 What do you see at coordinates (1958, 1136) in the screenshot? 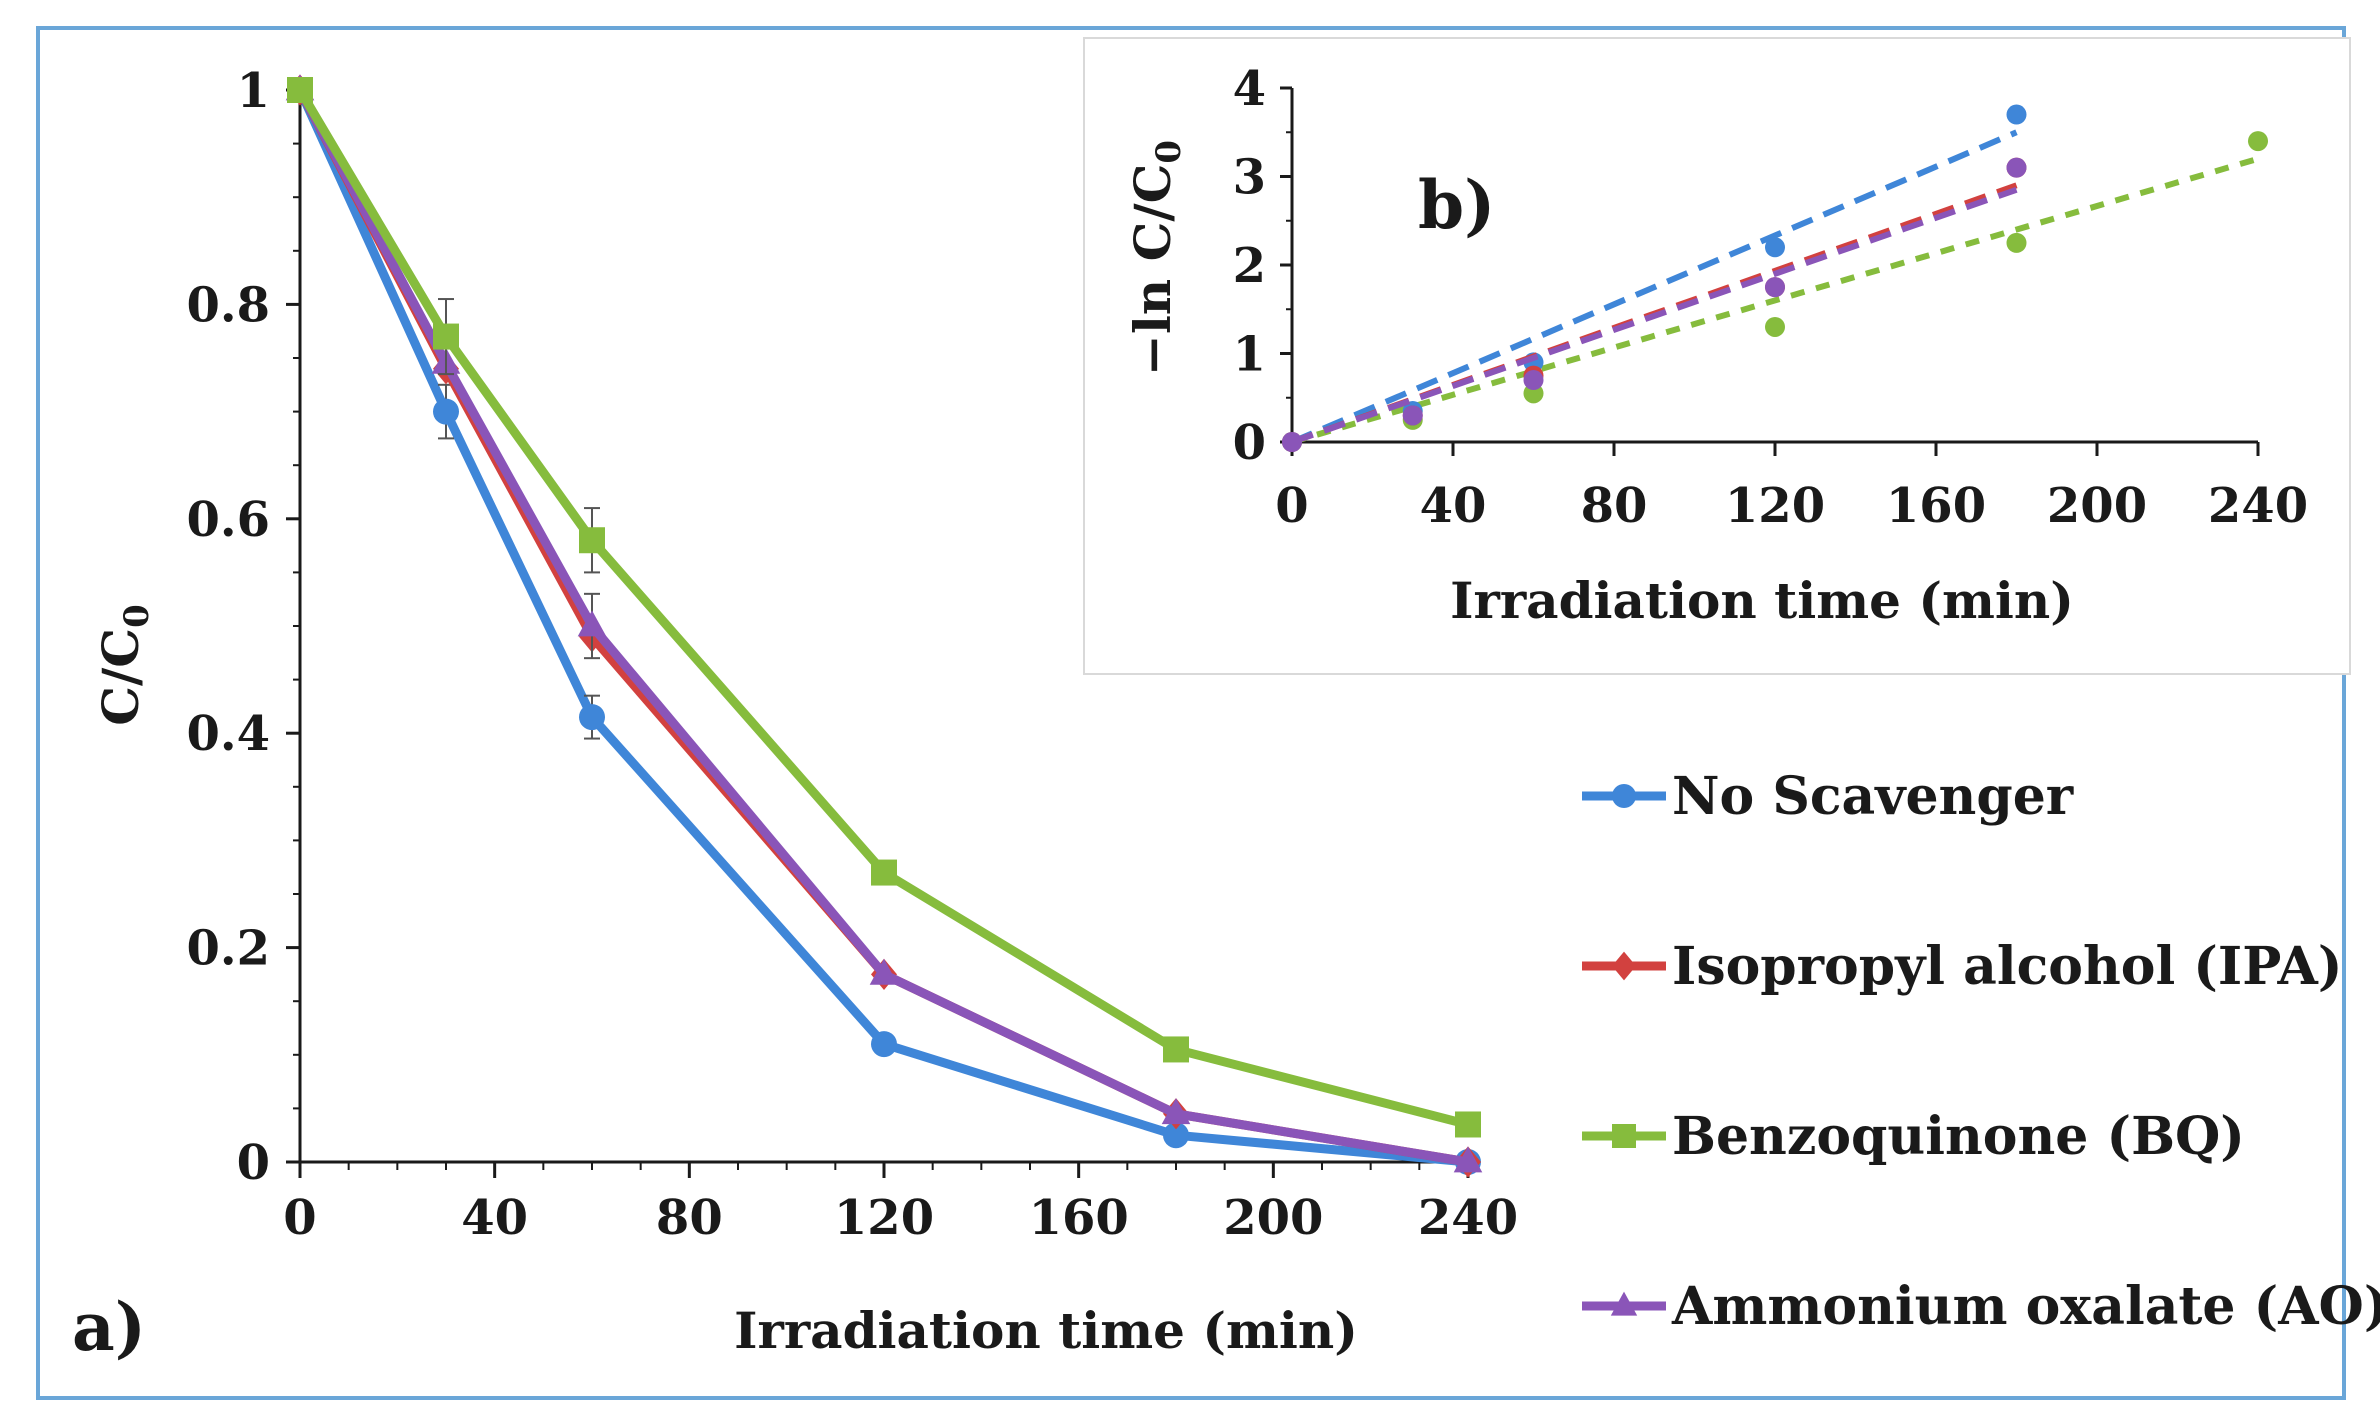
I see `legend-label: Benzoquinone (BQ)` at bounding box center [1958, 1136].